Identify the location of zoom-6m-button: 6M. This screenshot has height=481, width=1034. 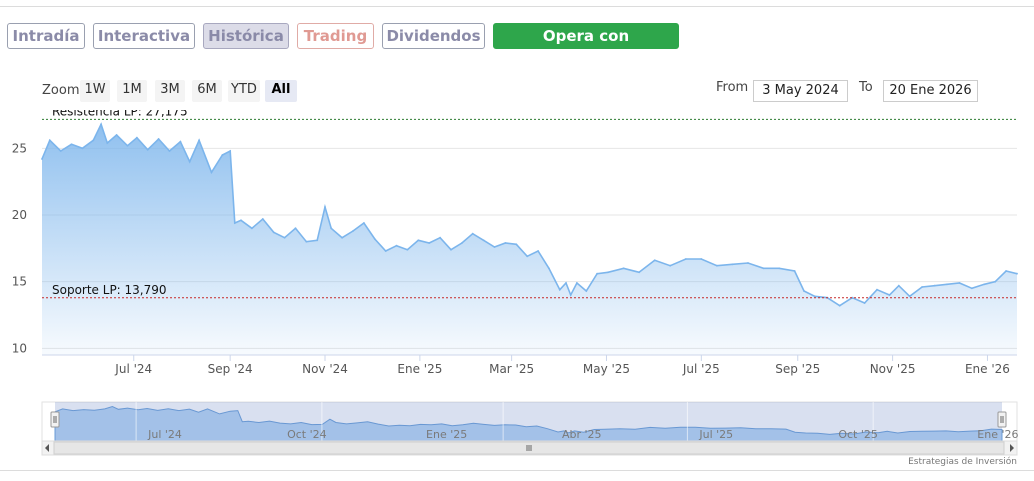
(207, 91).